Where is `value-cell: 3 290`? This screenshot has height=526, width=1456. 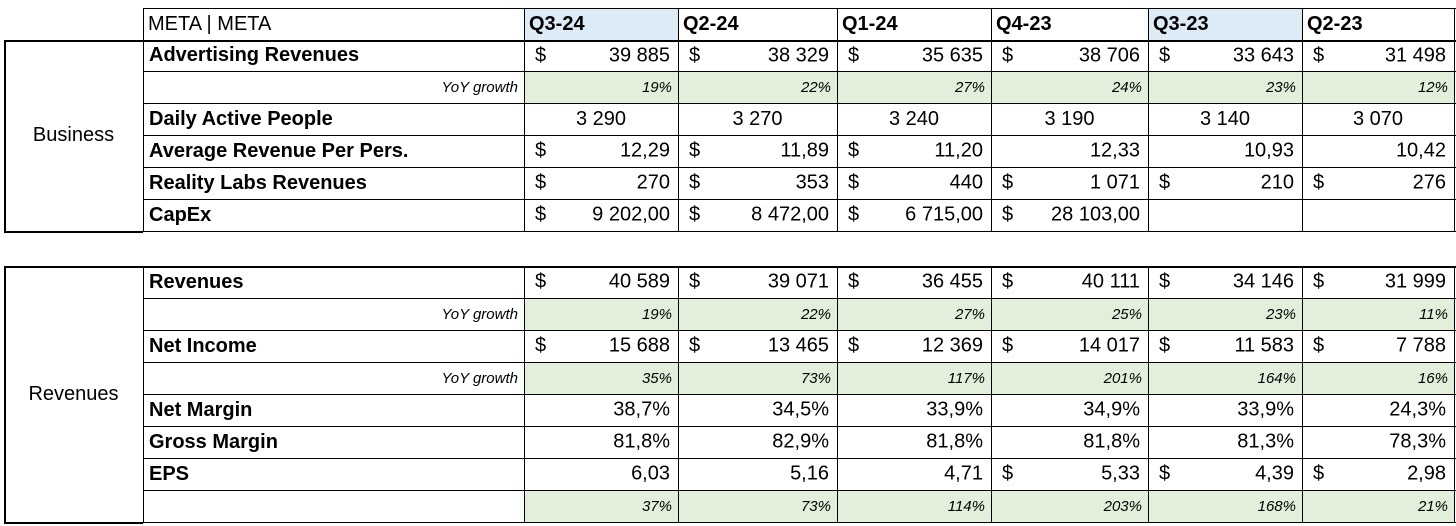
value-cell: 3 290 is located at coordinates (601, 118).